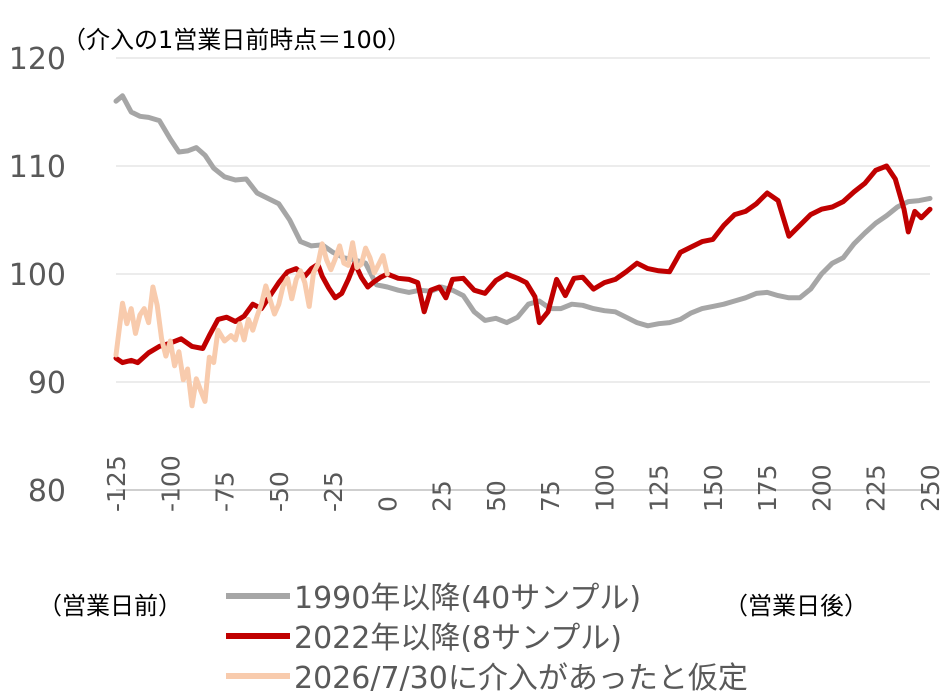 Image resolution: width=945 pixels, height=698 pixels. Describe the element at coordinates (279, 491) in the screenshot. I see `x-tick-label: -50` at that location.